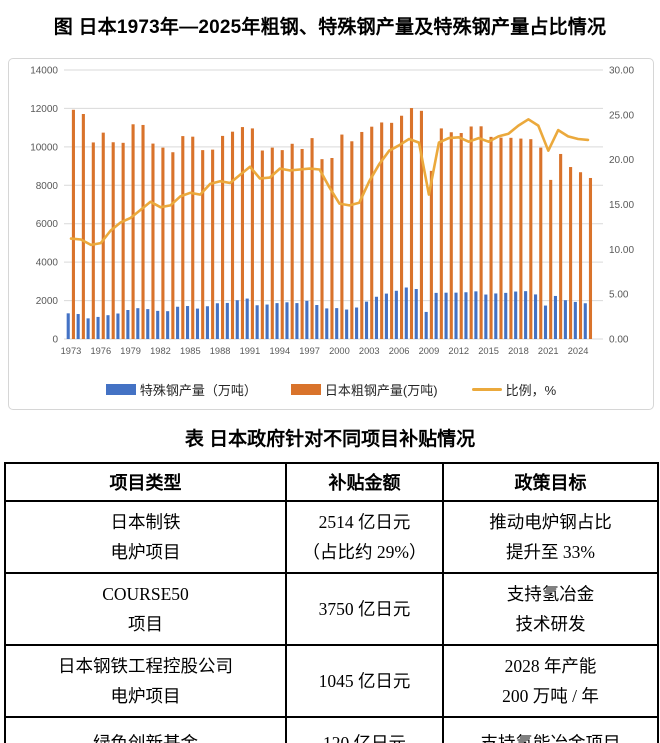 The height and width of the screenshot is (743, 660). I want to click on table-cell-line: 2028 年产能, so click(550, 666).